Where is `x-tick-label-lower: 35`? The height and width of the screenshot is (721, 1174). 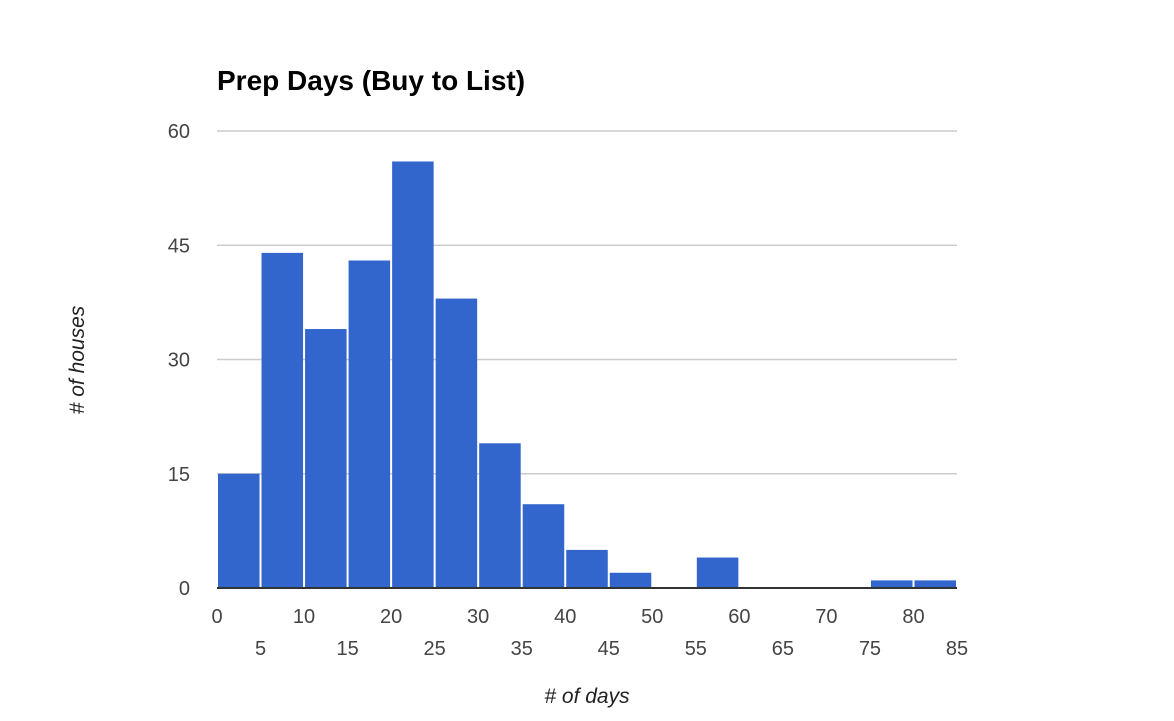
x-tick-label-lower: 35 is located at coordinates (522, 649).